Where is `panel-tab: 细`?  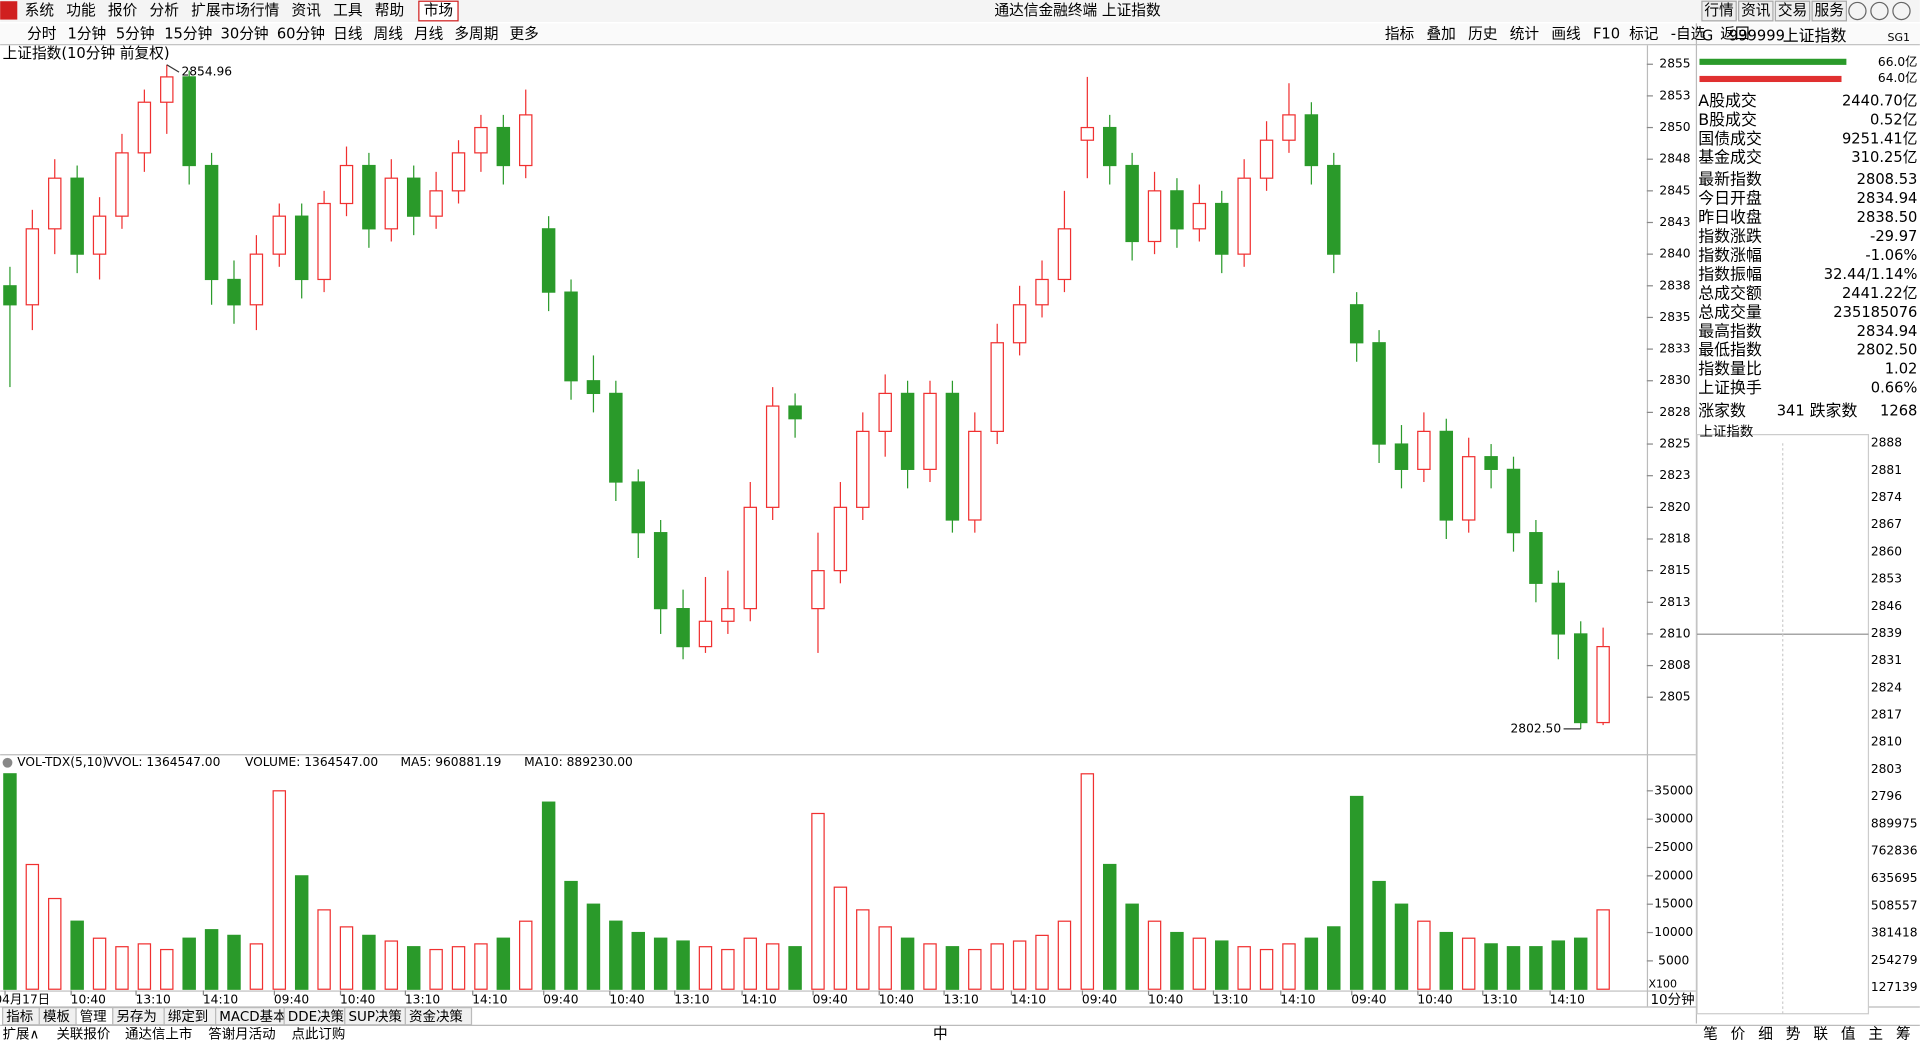 panel-tab: 细 is located at coordinates (1765, 1034).